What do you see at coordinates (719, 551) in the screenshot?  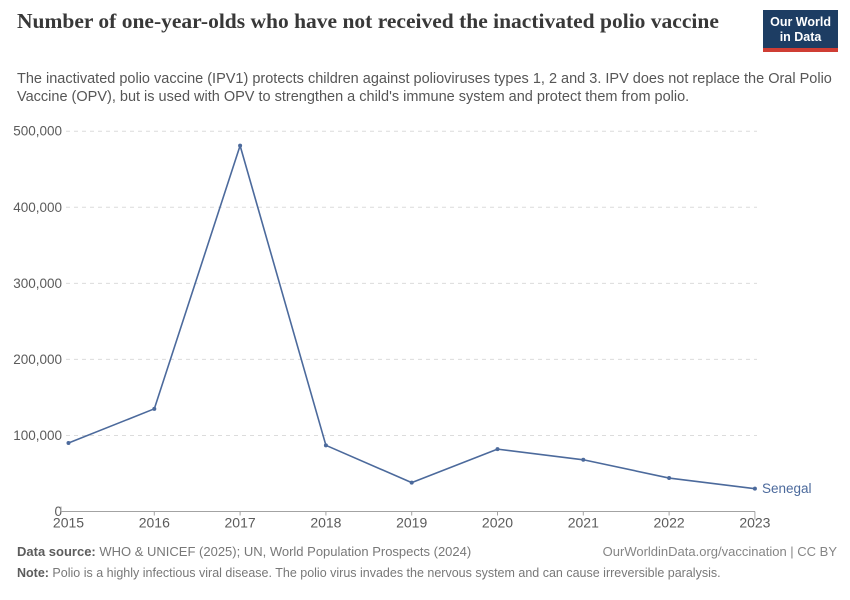 I see `credit-link: OurWorldinData.org/vaccination | CC BY` at bounding box center [719, 551].